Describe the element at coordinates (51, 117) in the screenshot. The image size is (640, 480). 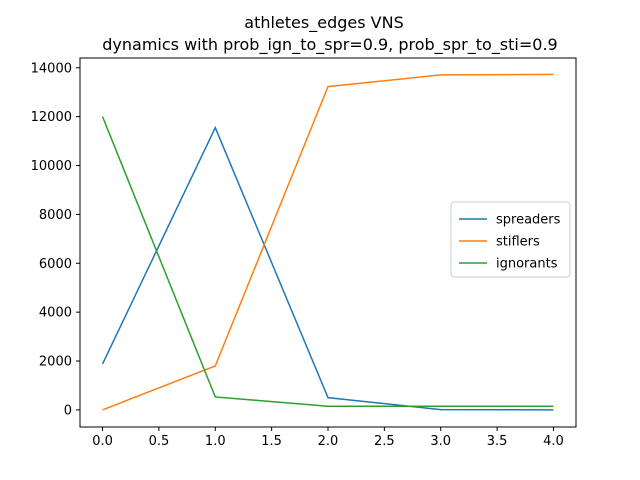
I see `y-tick-label: 12000` at that location.